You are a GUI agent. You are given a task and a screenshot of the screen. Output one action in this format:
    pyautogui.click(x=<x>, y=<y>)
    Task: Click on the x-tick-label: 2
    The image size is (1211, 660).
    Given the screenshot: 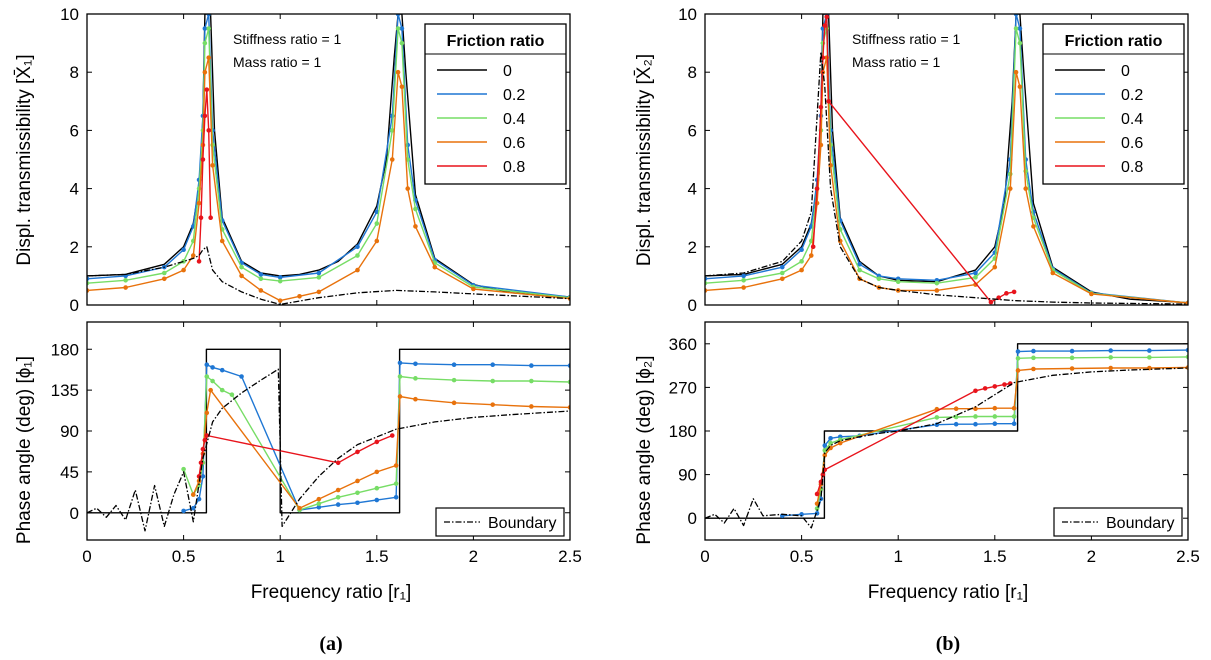 What is the action you would take?
    pyautogui.click(x=1091, y=556)
    